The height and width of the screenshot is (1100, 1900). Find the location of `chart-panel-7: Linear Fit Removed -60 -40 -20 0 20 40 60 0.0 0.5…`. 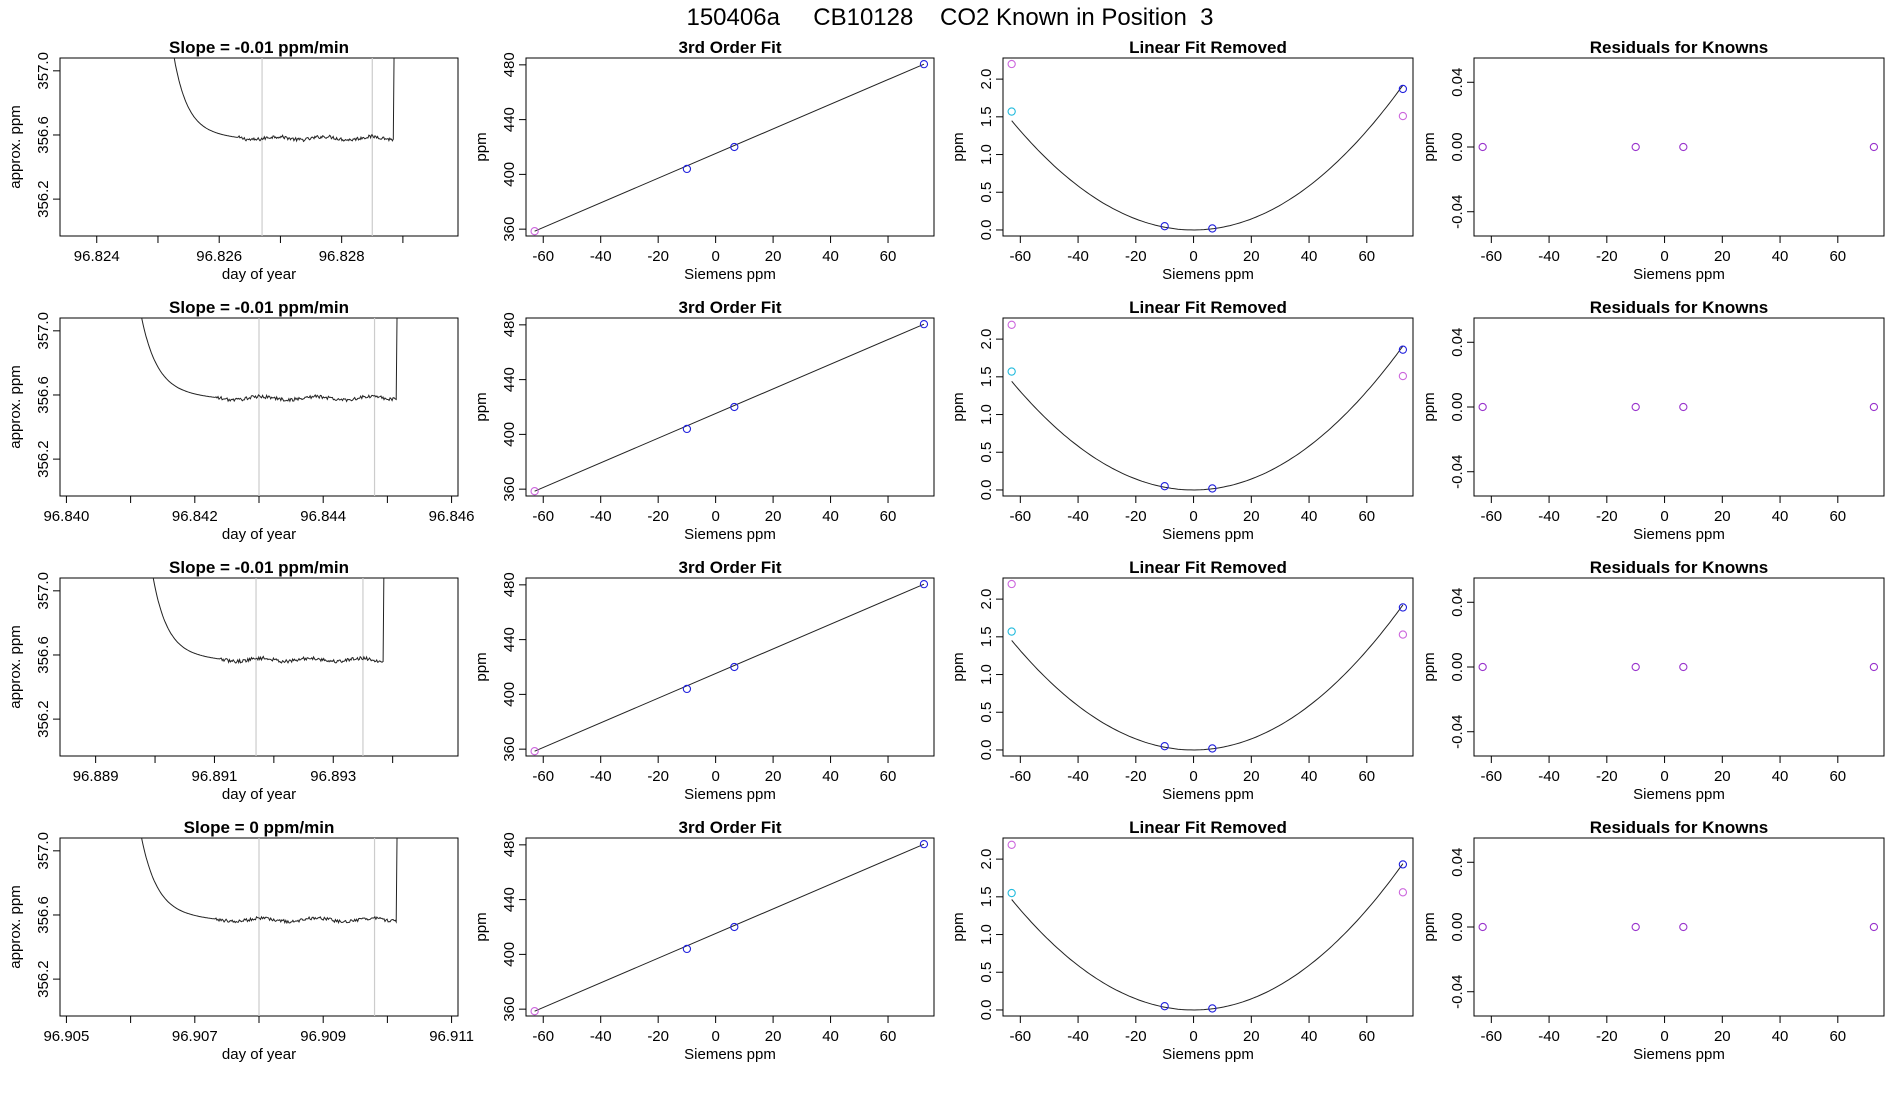

chart-panel-7: Linear Fit Removed -60 -40 -20 0 20 40 60 0.0 0.5… is located at coordinates (1182, 420).